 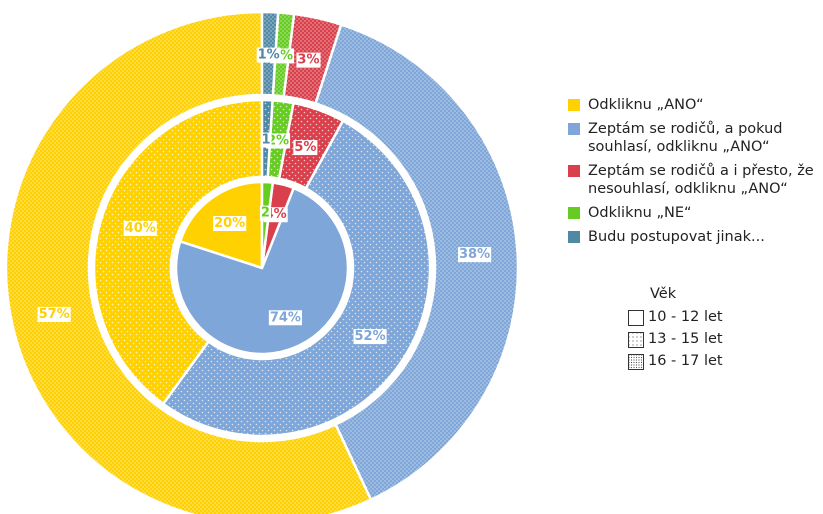 What do you see at coordinates (685, 317) in the screenshot?
I see `series-label: 10 - 12 let` at bounding box center [685, 317].